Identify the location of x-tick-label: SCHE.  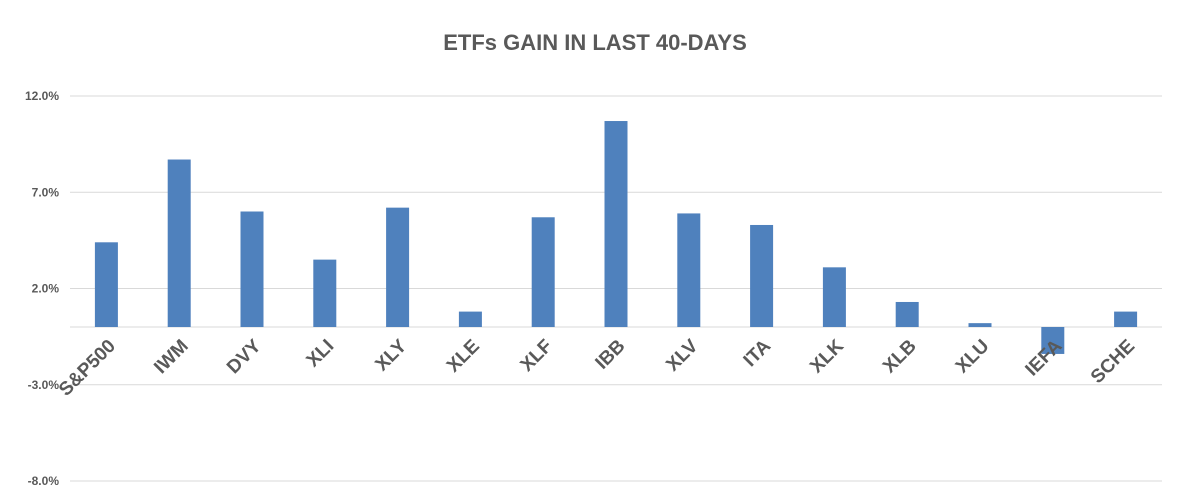
(1113, 362).